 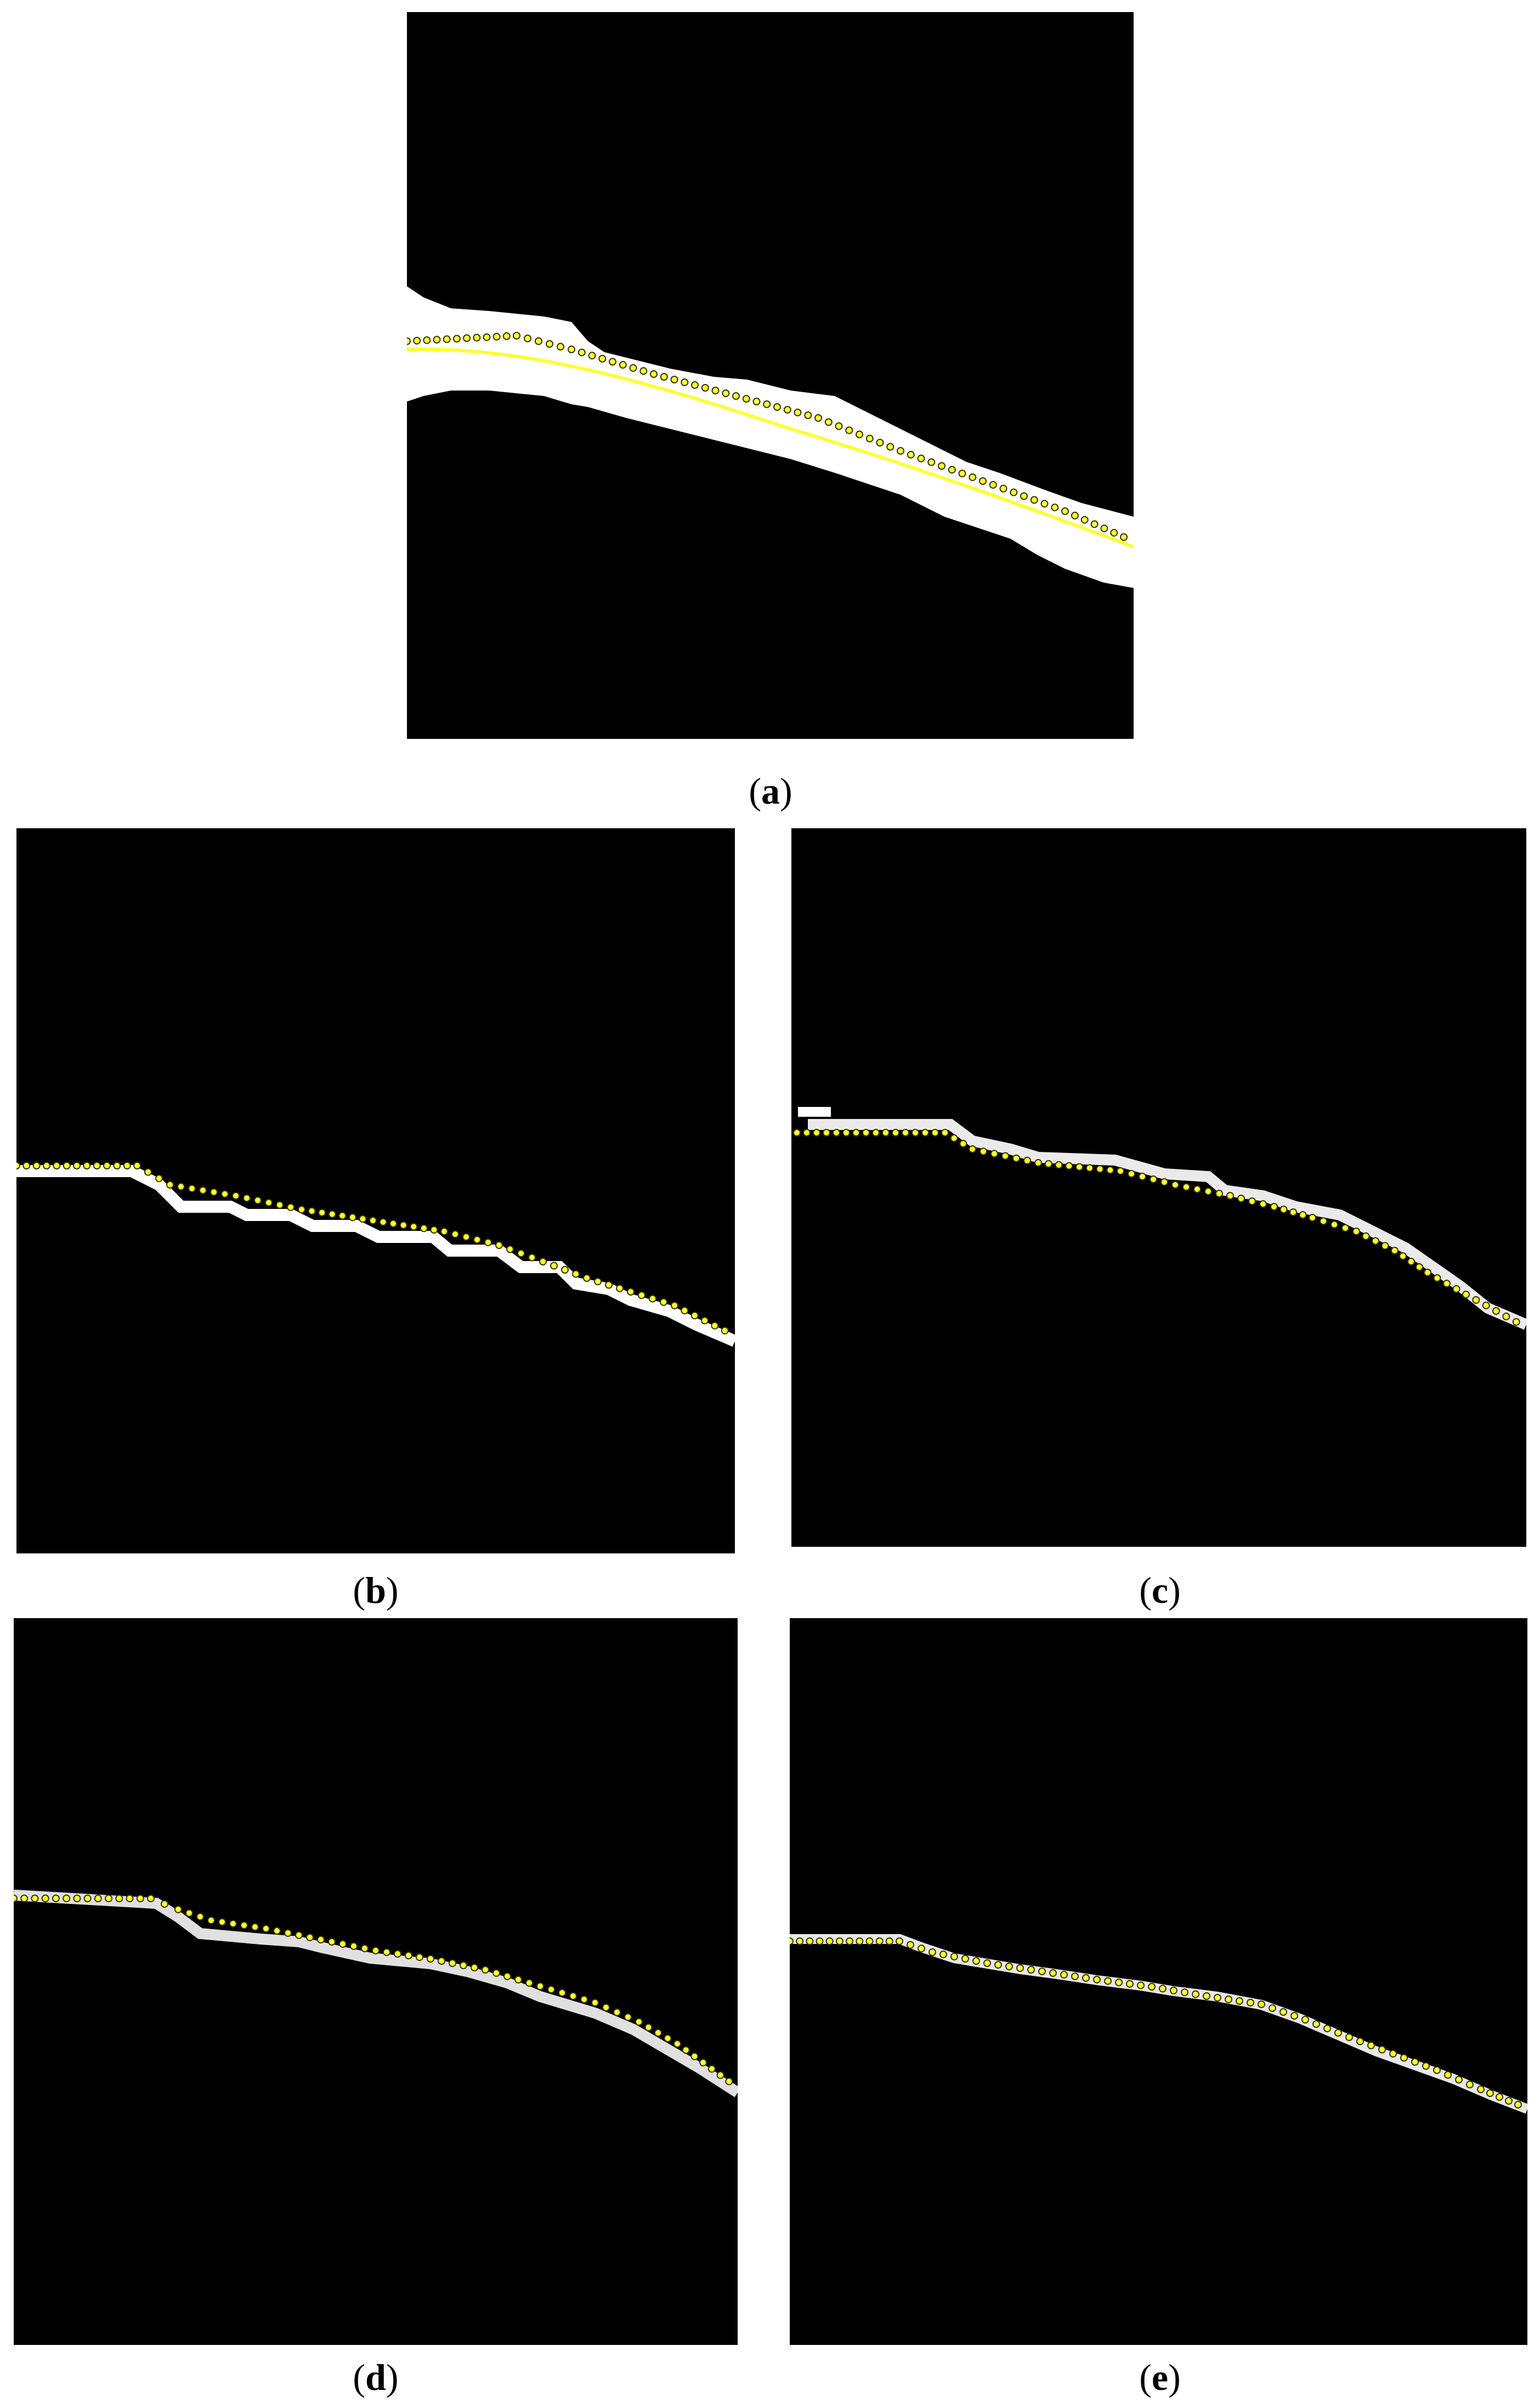 What do you see at coordinates (375, 1190) in the screenshot?
I see `panel-b-image` at bounding box center [375, 1190].